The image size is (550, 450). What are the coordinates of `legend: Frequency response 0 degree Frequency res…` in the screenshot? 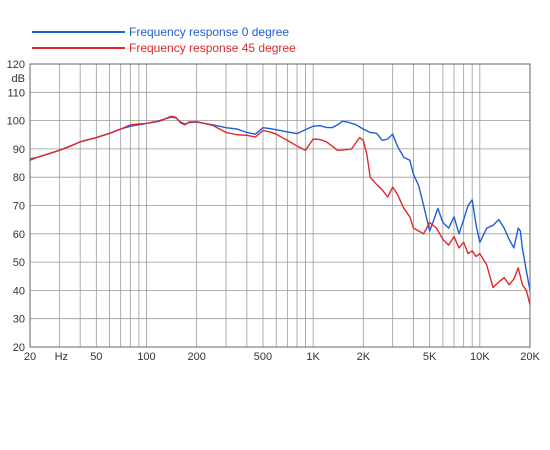 It's located at (164, 40).